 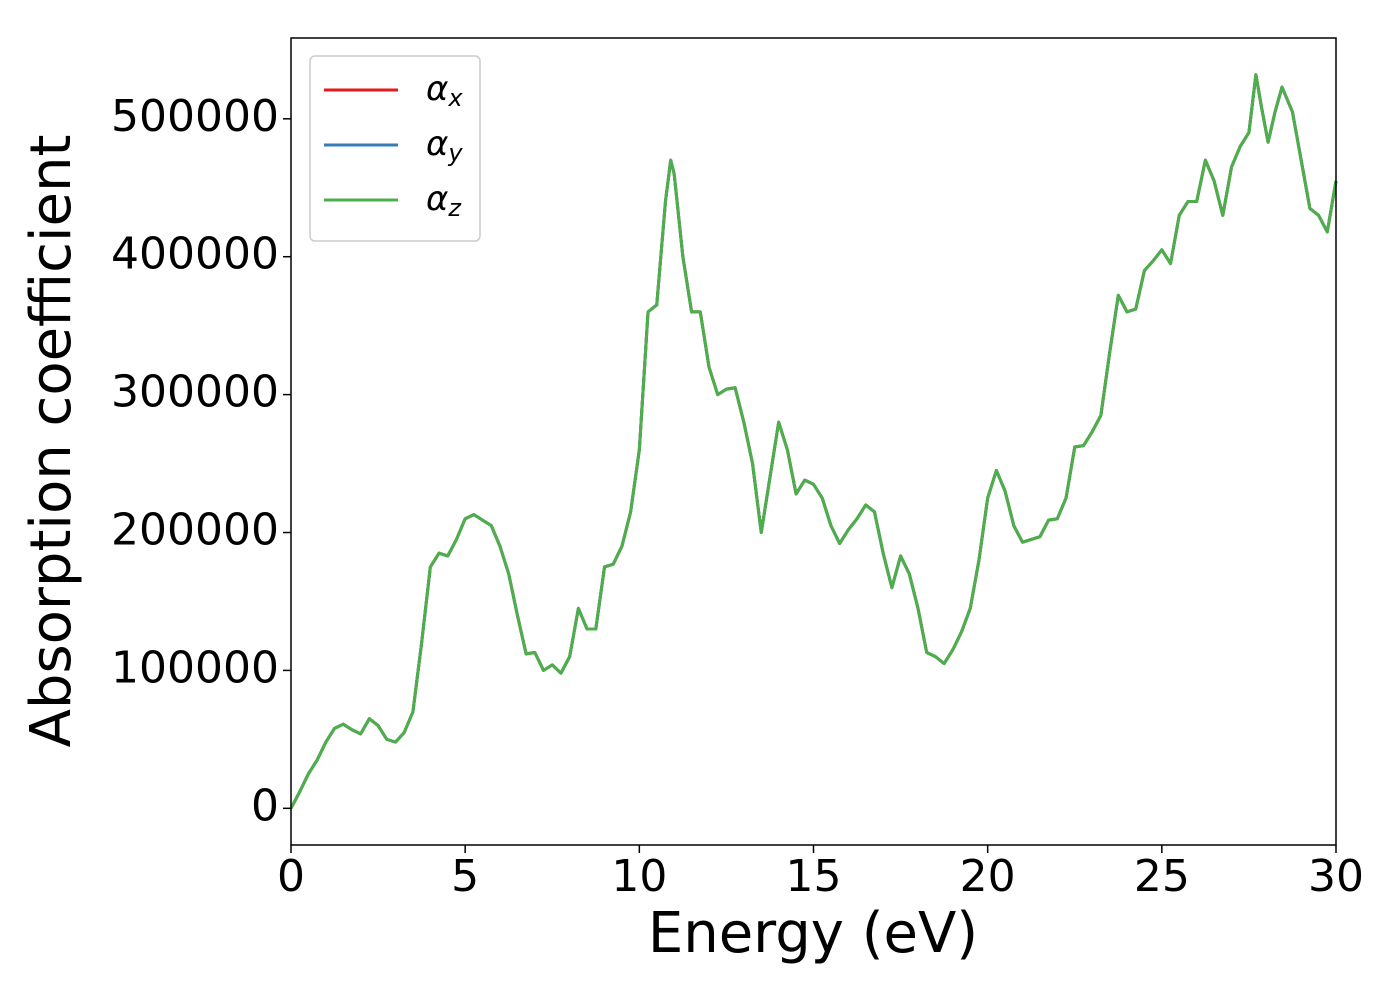 I want to click on legend-subscript: z, so click(x=454, y=208).